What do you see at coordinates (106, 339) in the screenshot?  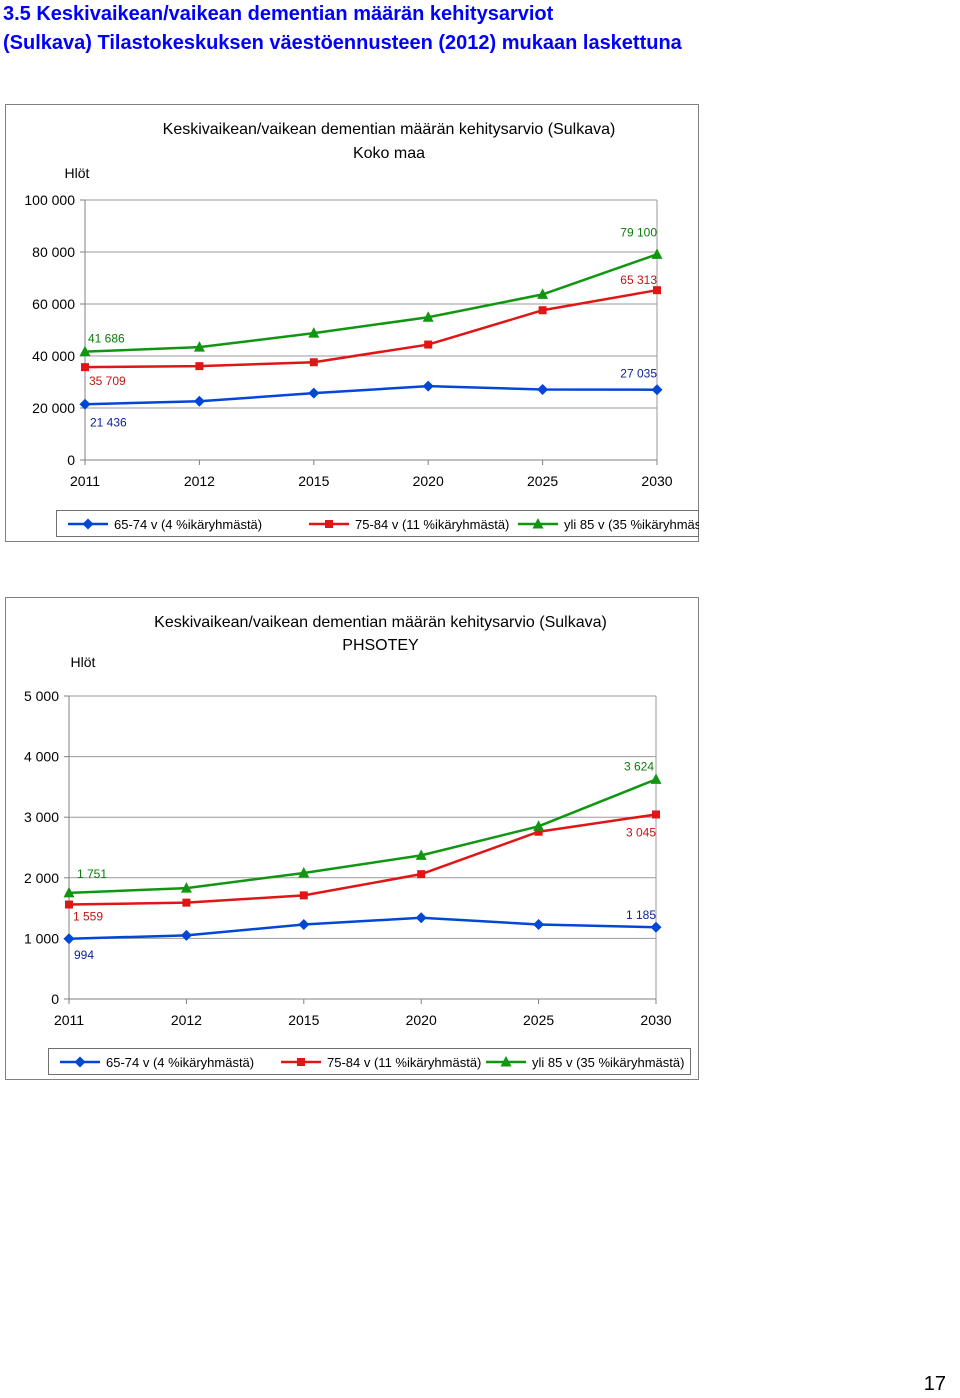 I see `data-label: 41 686` at bounding box center [106, 339].